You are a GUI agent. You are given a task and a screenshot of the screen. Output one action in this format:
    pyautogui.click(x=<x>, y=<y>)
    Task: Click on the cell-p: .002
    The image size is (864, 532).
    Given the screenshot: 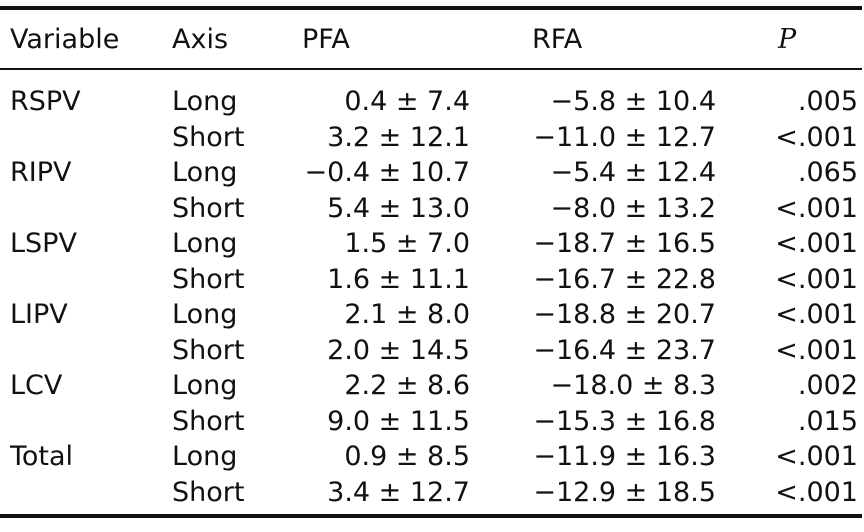 What is the action you would take?
    pyautogui.click(x=827, y=385)
    